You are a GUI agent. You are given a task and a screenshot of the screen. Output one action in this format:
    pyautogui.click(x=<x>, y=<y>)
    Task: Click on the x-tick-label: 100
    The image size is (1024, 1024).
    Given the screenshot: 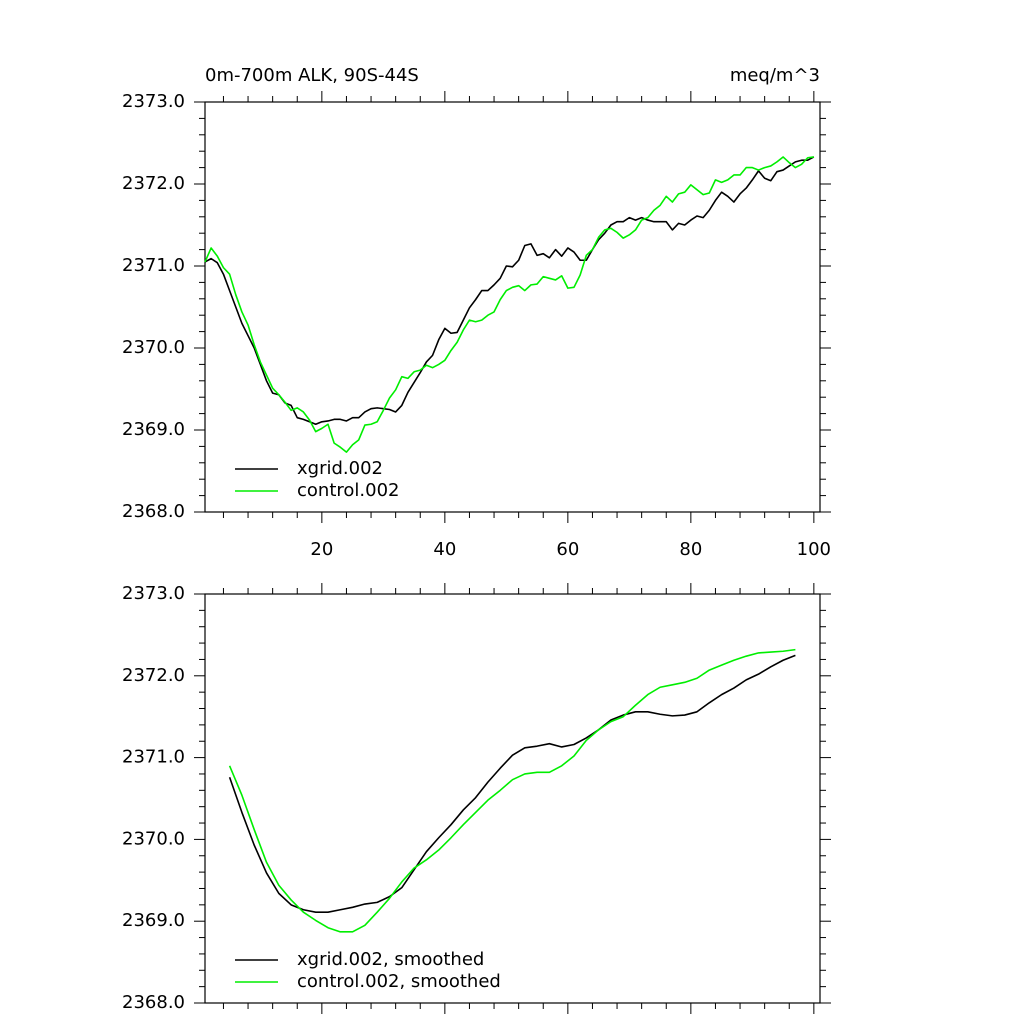 What is the action you would take?
    pyautogui.click(x=814, y=549)
    